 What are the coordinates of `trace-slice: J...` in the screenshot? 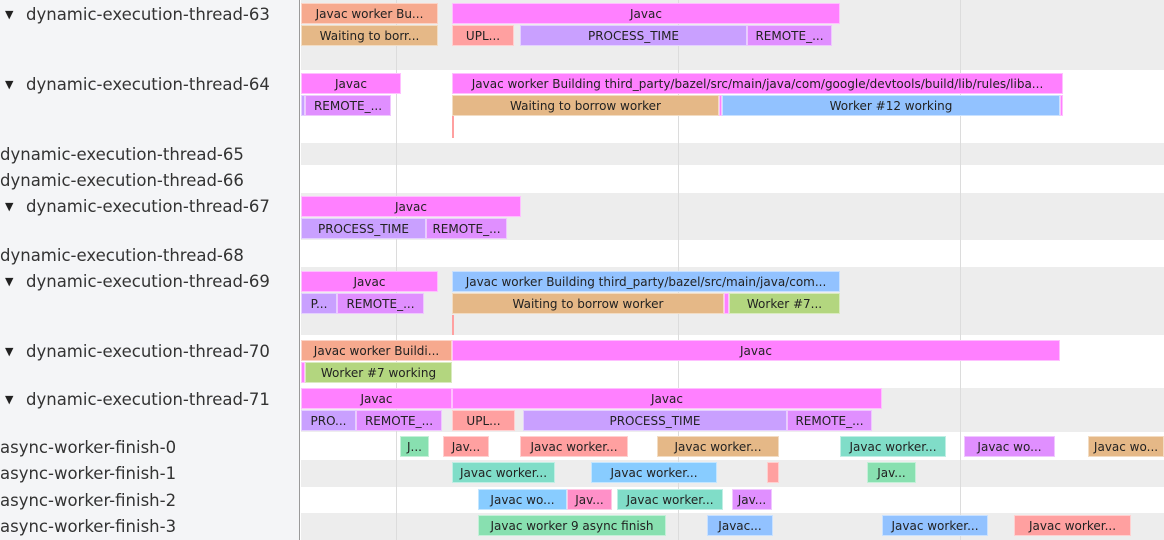 It's located at (414, 446).